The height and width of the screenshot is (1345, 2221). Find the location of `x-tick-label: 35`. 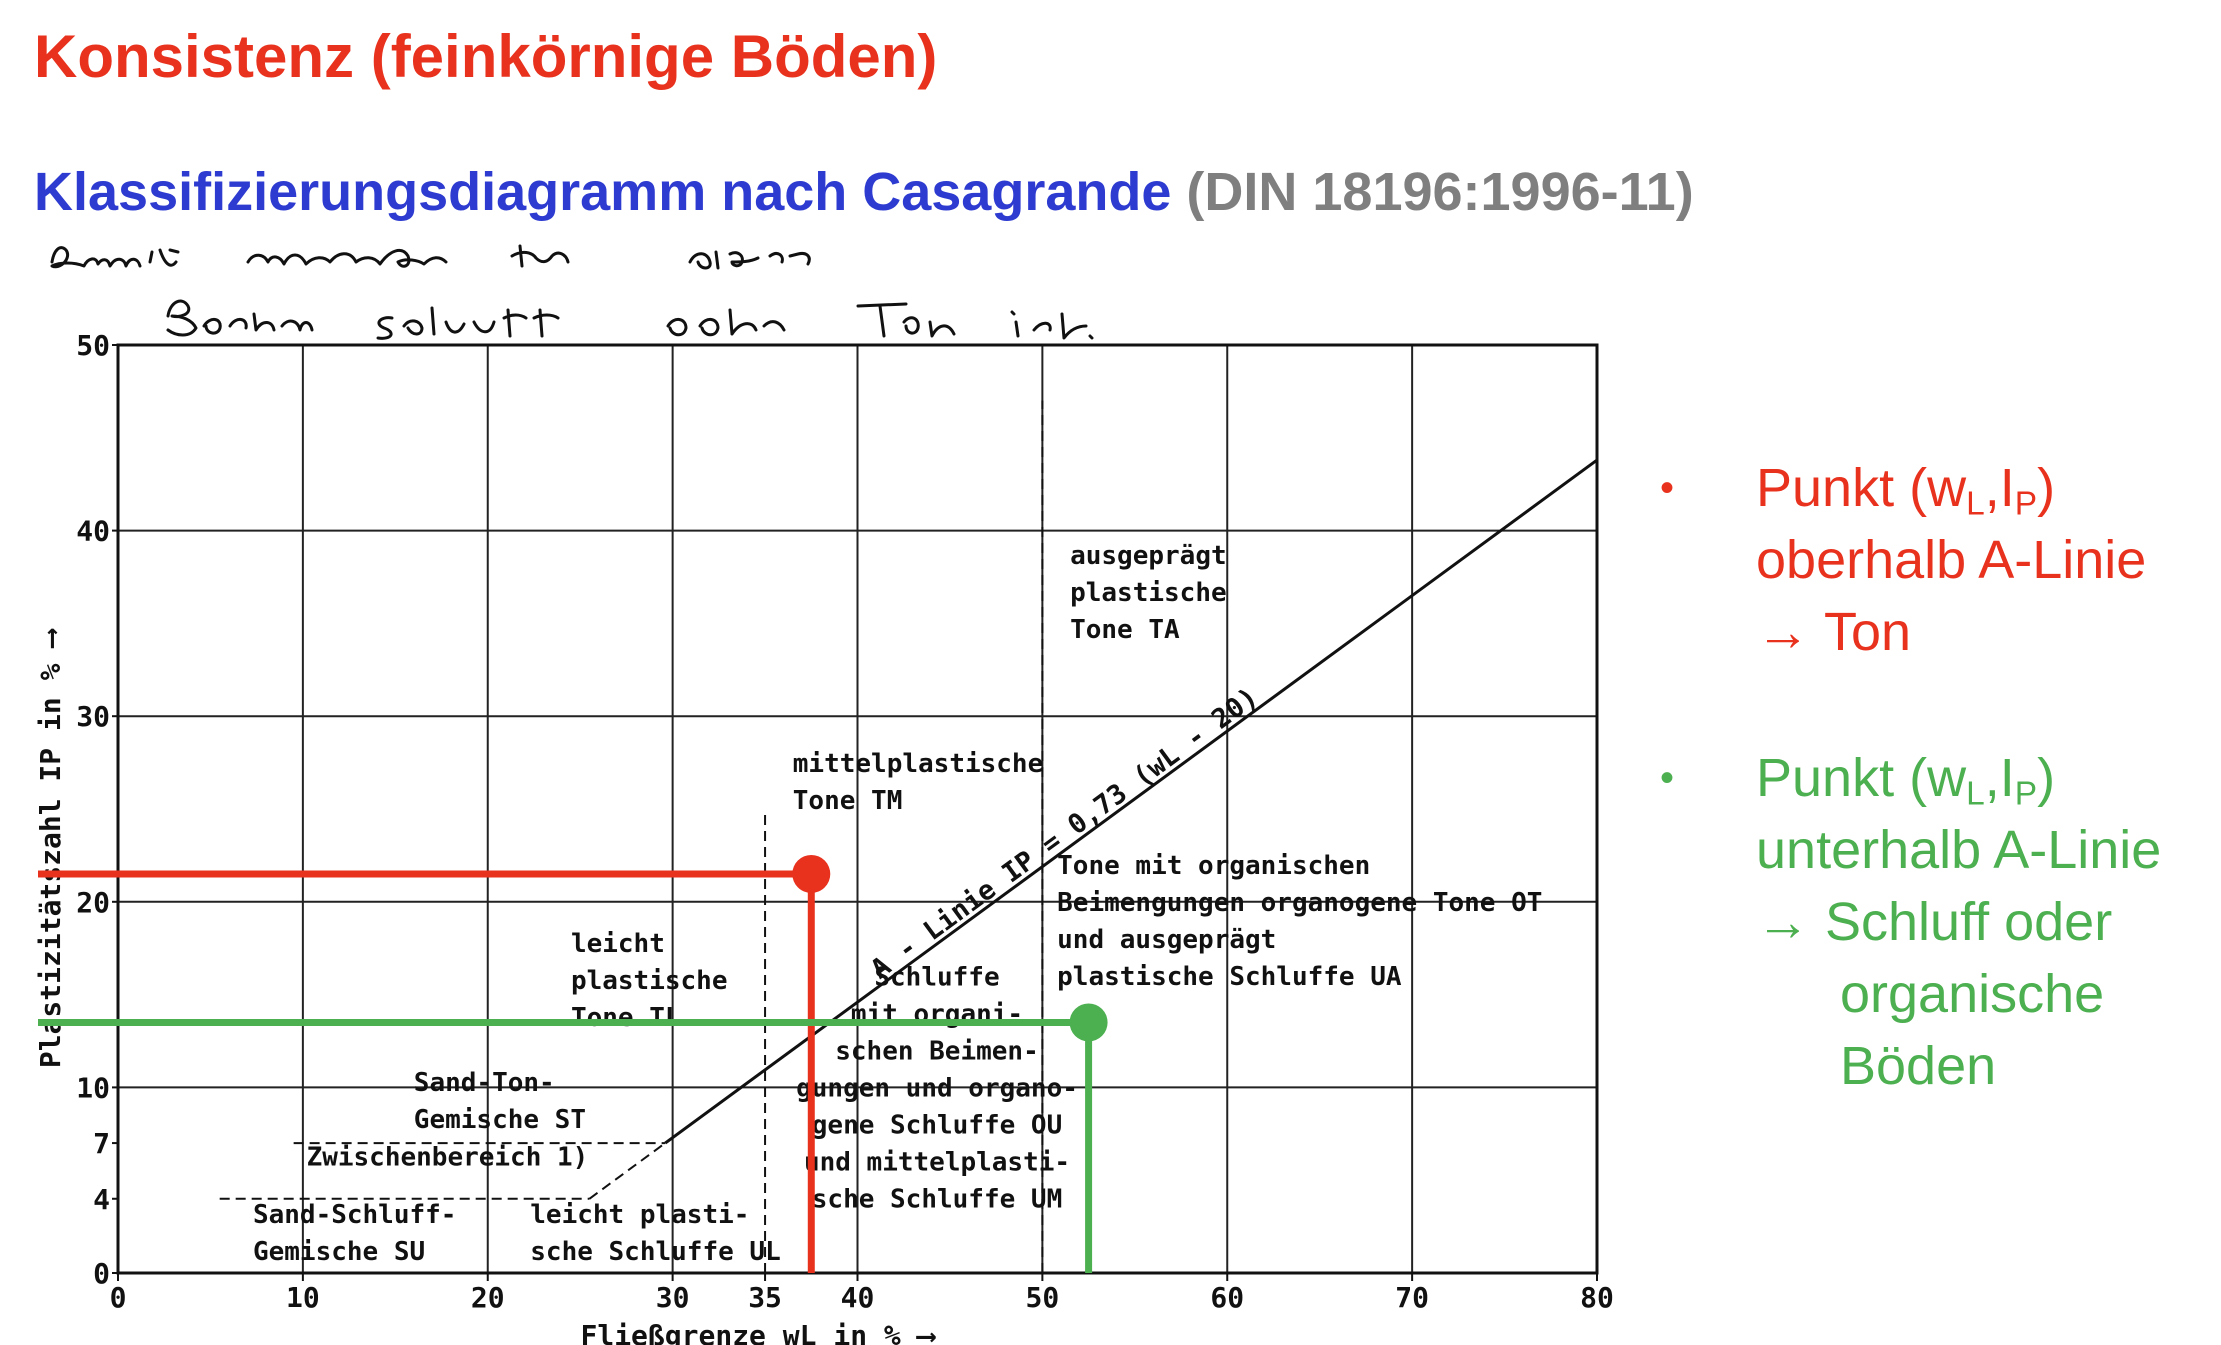

x-tick-label: 35 is located at coordinates (765, 1297).